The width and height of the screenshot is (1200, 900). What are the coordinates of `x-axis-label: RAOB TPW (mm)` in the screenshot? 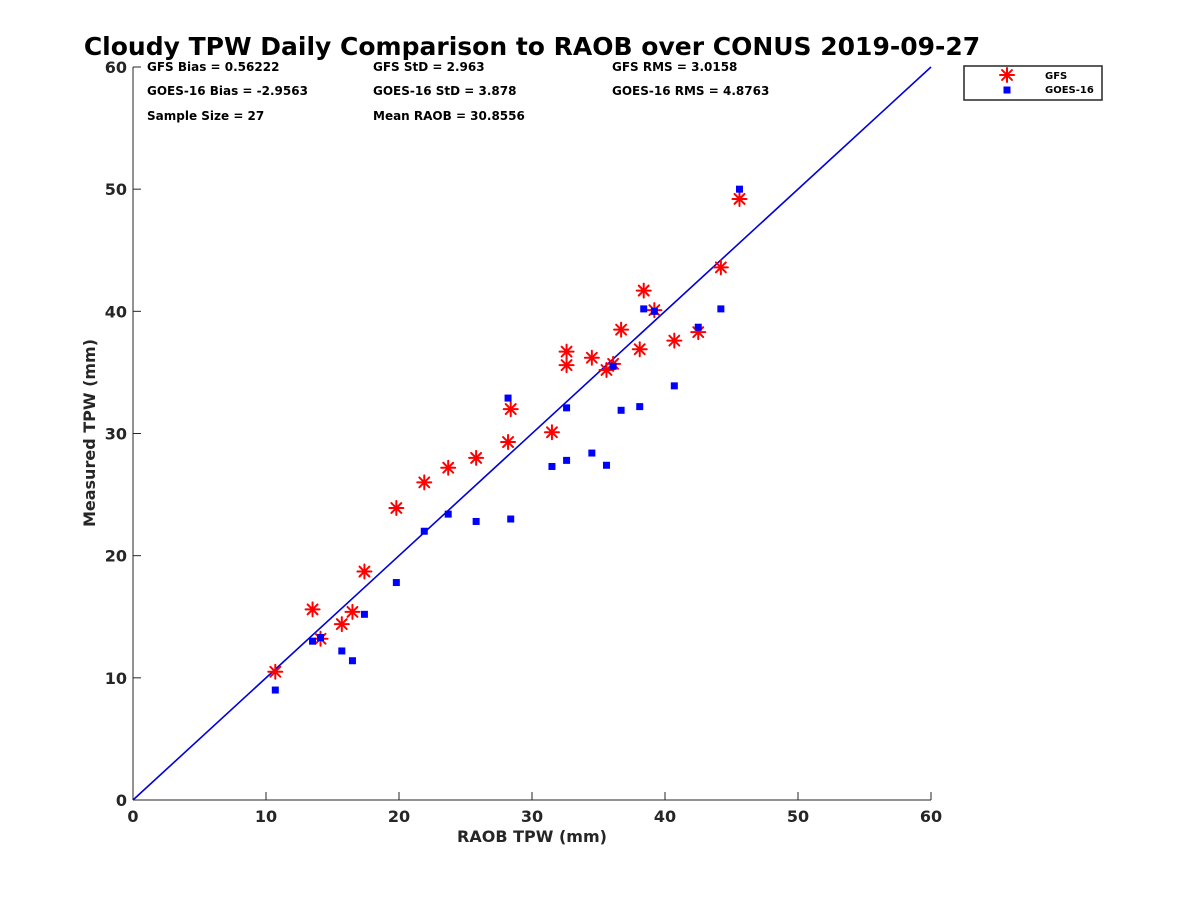 It's located at (532, 836).